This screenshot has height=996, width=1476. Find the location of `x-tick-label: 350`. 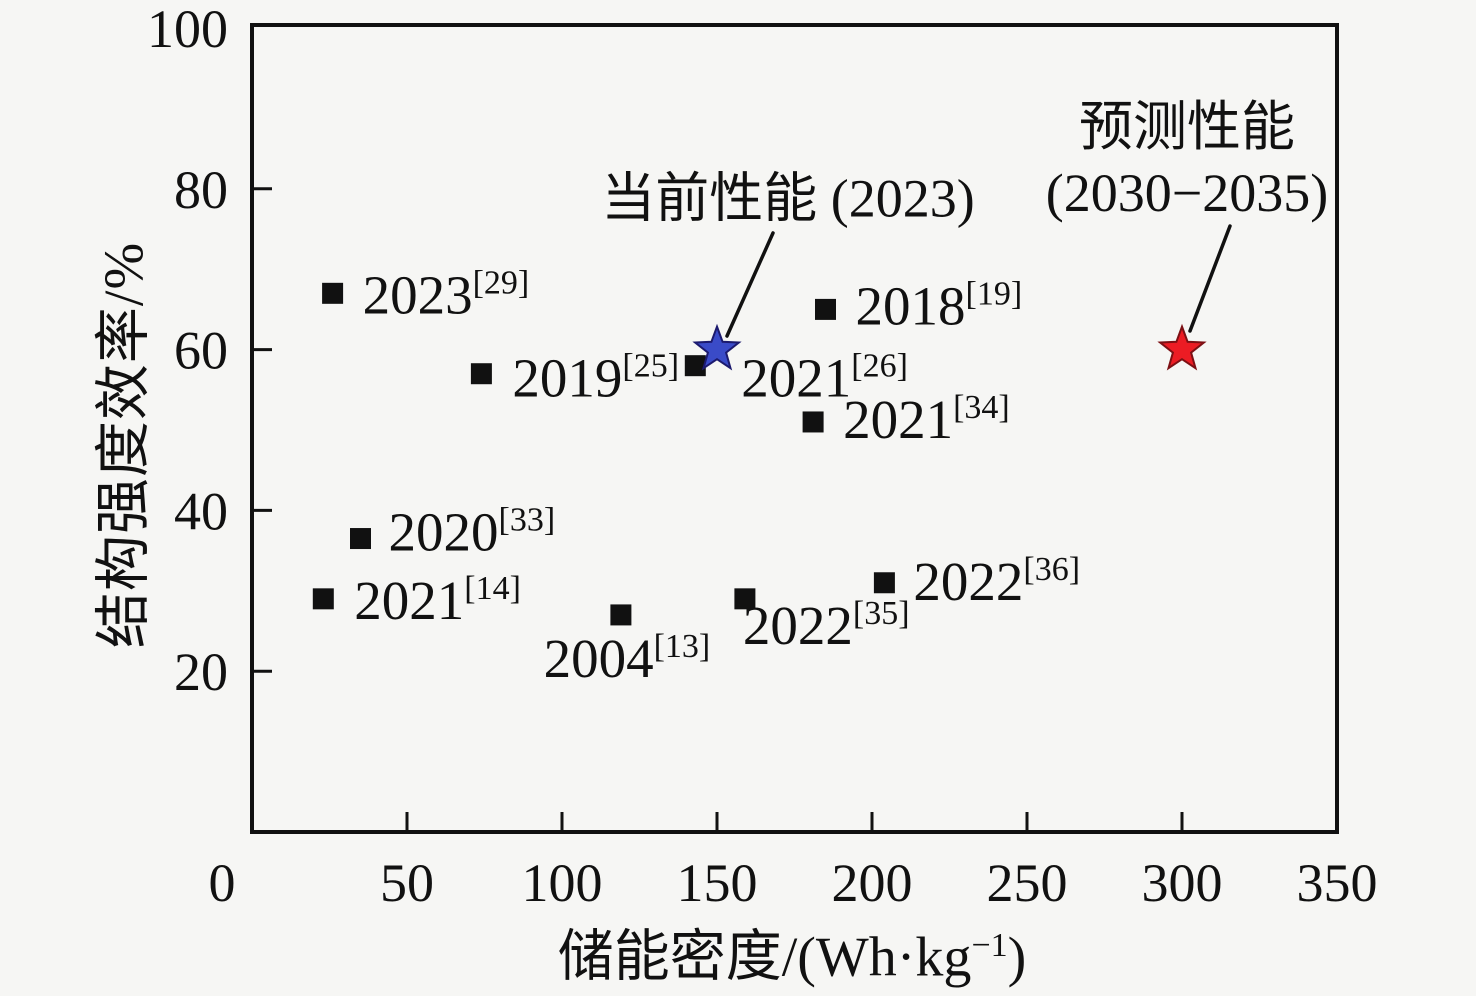

x-tick-label: 350 is located at coordinates (1337, 883).